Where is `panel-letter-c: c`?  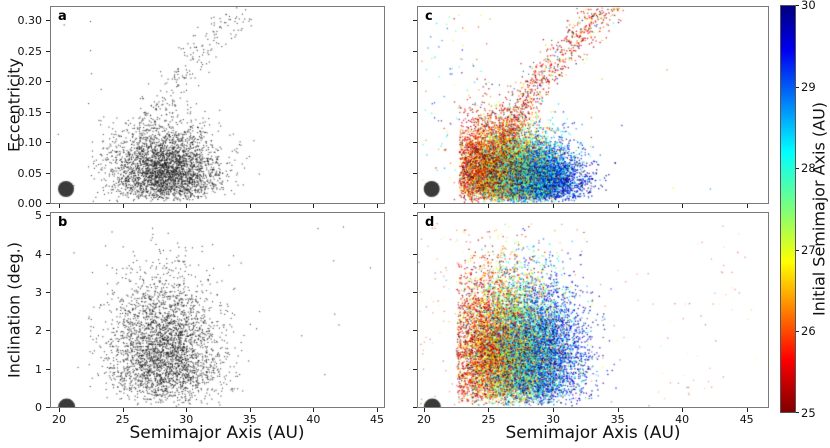
panel-letter-c: c is located at coordinates (429, 16).